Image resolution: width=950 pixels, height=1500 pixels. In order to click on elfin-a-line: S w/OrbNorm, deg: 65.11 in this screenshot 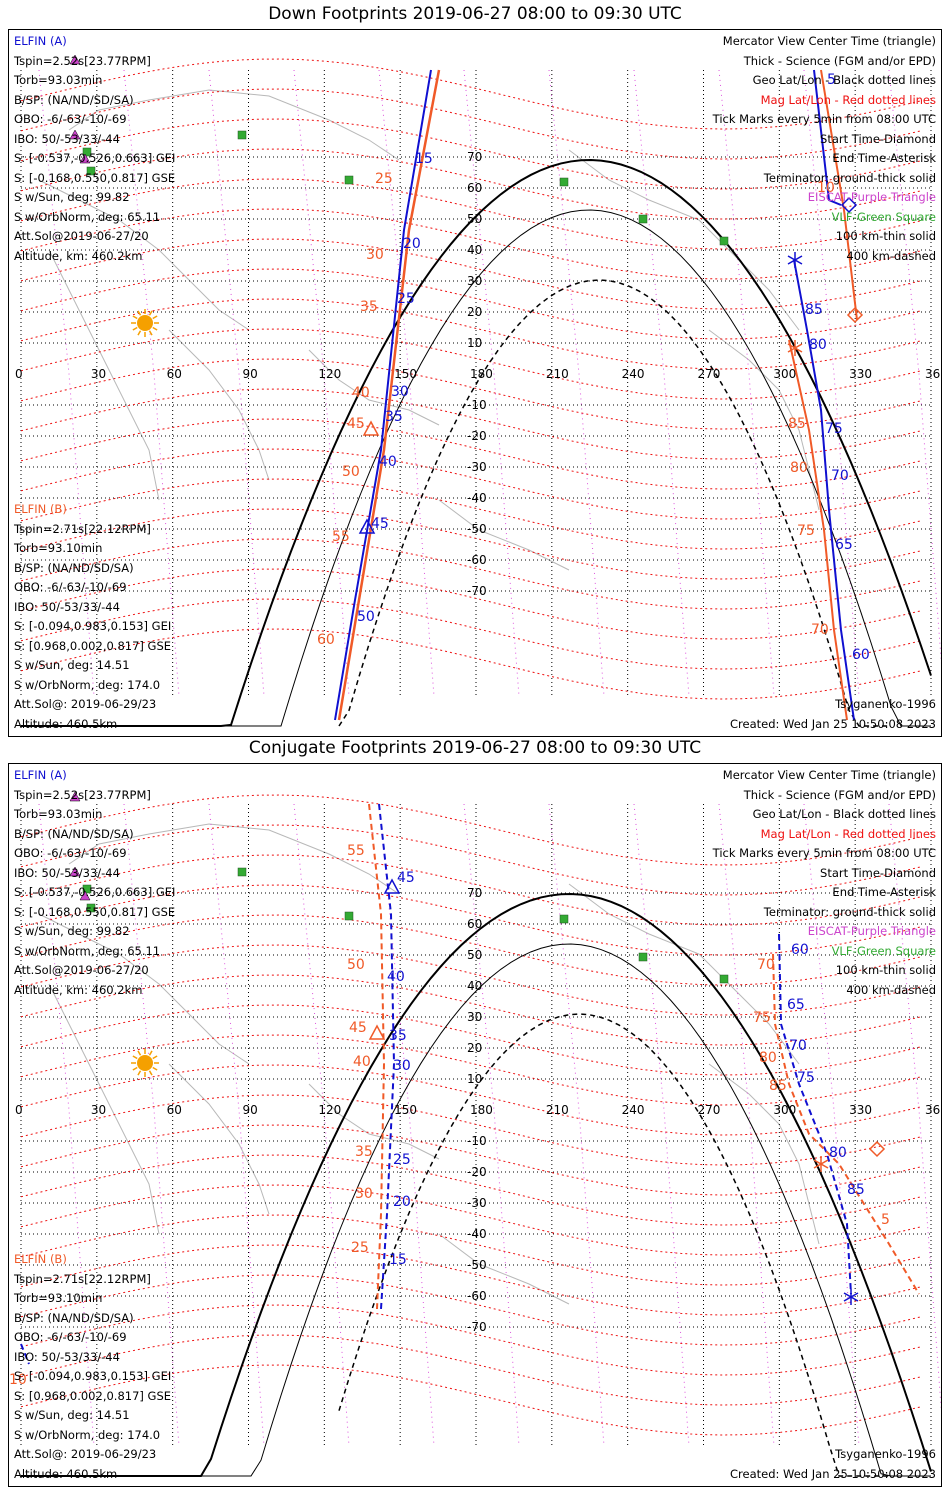, I will do `click(87, 216)`.